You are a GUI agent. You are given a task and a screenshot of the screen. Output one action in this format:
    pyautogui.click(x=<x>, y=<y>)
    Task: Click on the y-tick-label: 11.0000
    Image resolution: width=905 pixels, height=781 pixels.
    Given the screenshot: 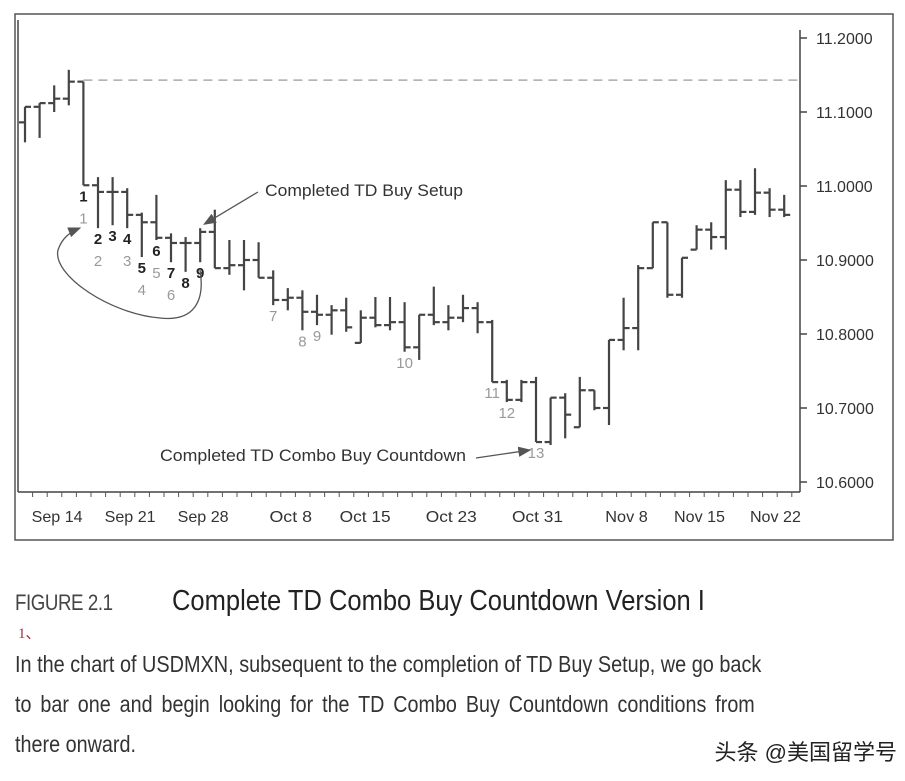 What is the action you would take?
    pyautogui.click(x=844, y=187)
    